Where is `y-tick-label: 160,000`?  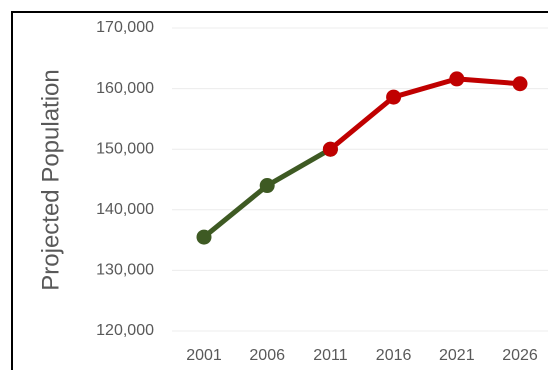 y-tick-label: 160,000 is located at coordinates (125, 88).